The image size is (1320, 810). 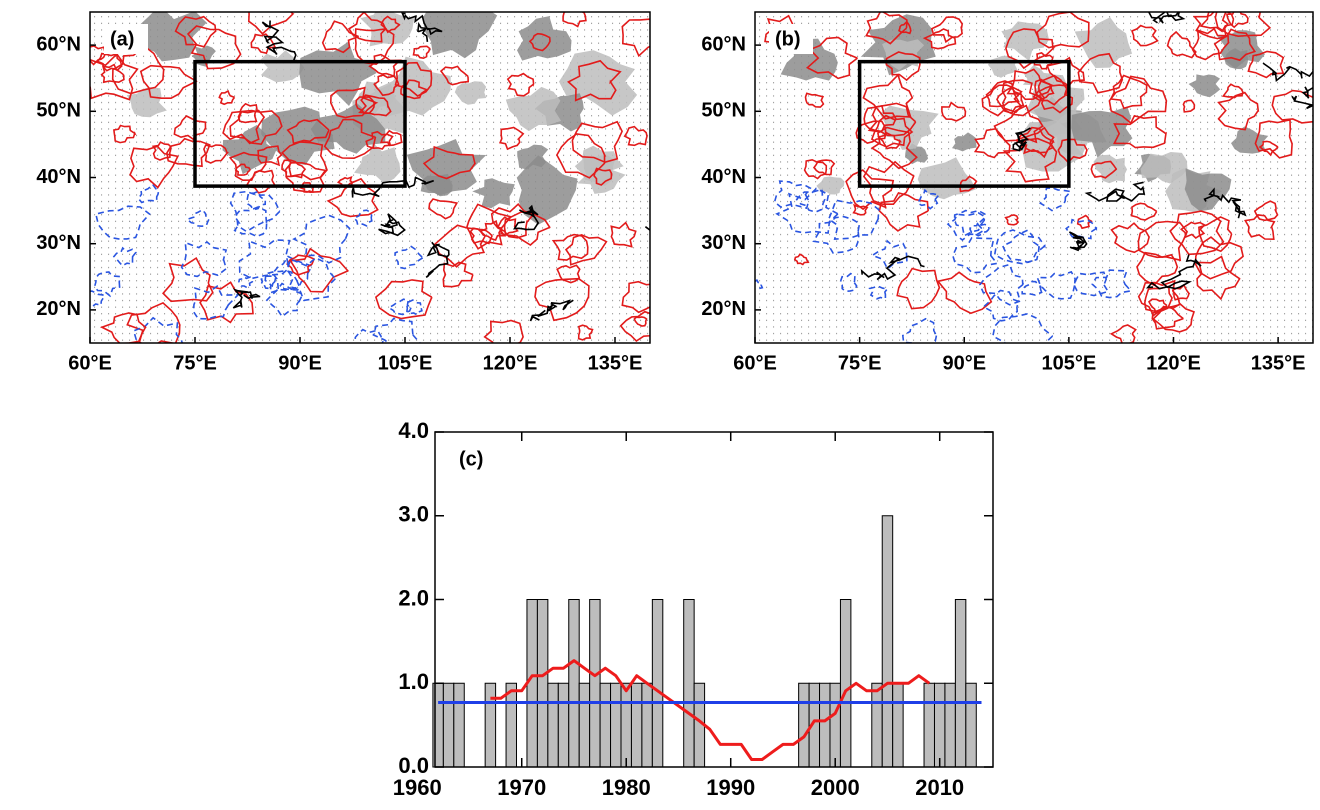 What do you see at coordinates (471, 459) in the screenshot?
I see `panel-label: (c)` at bounding box center [471, 459].